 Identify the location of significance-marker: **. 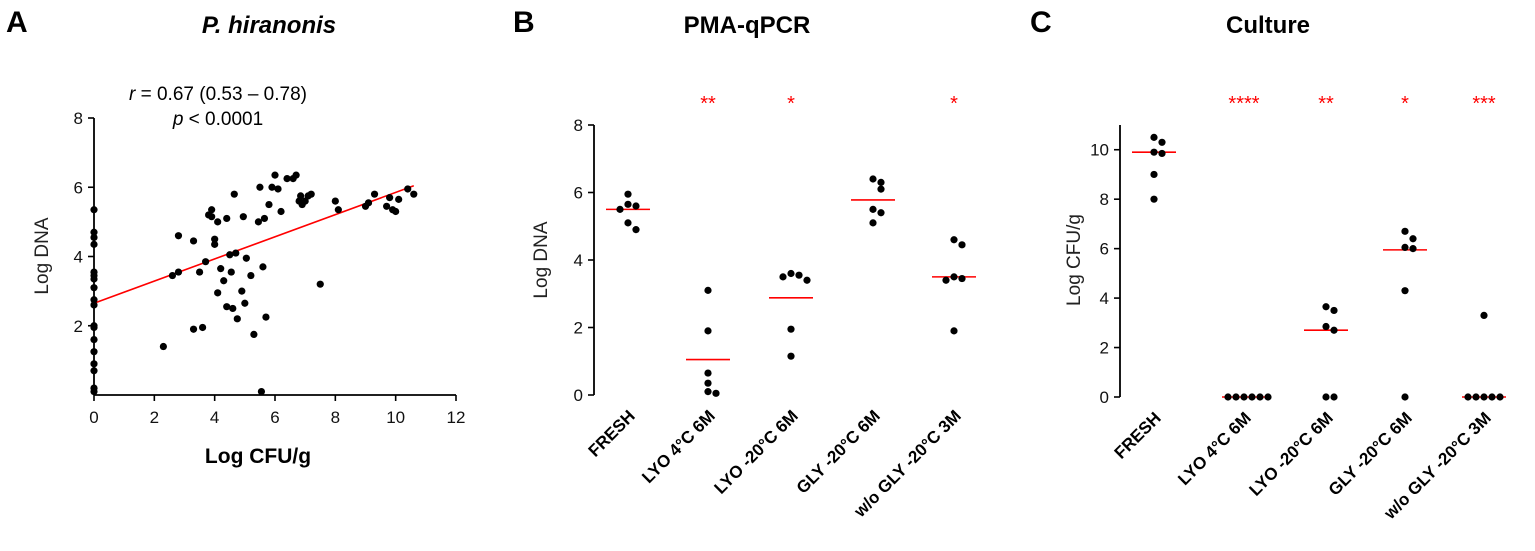
(1326, 104).